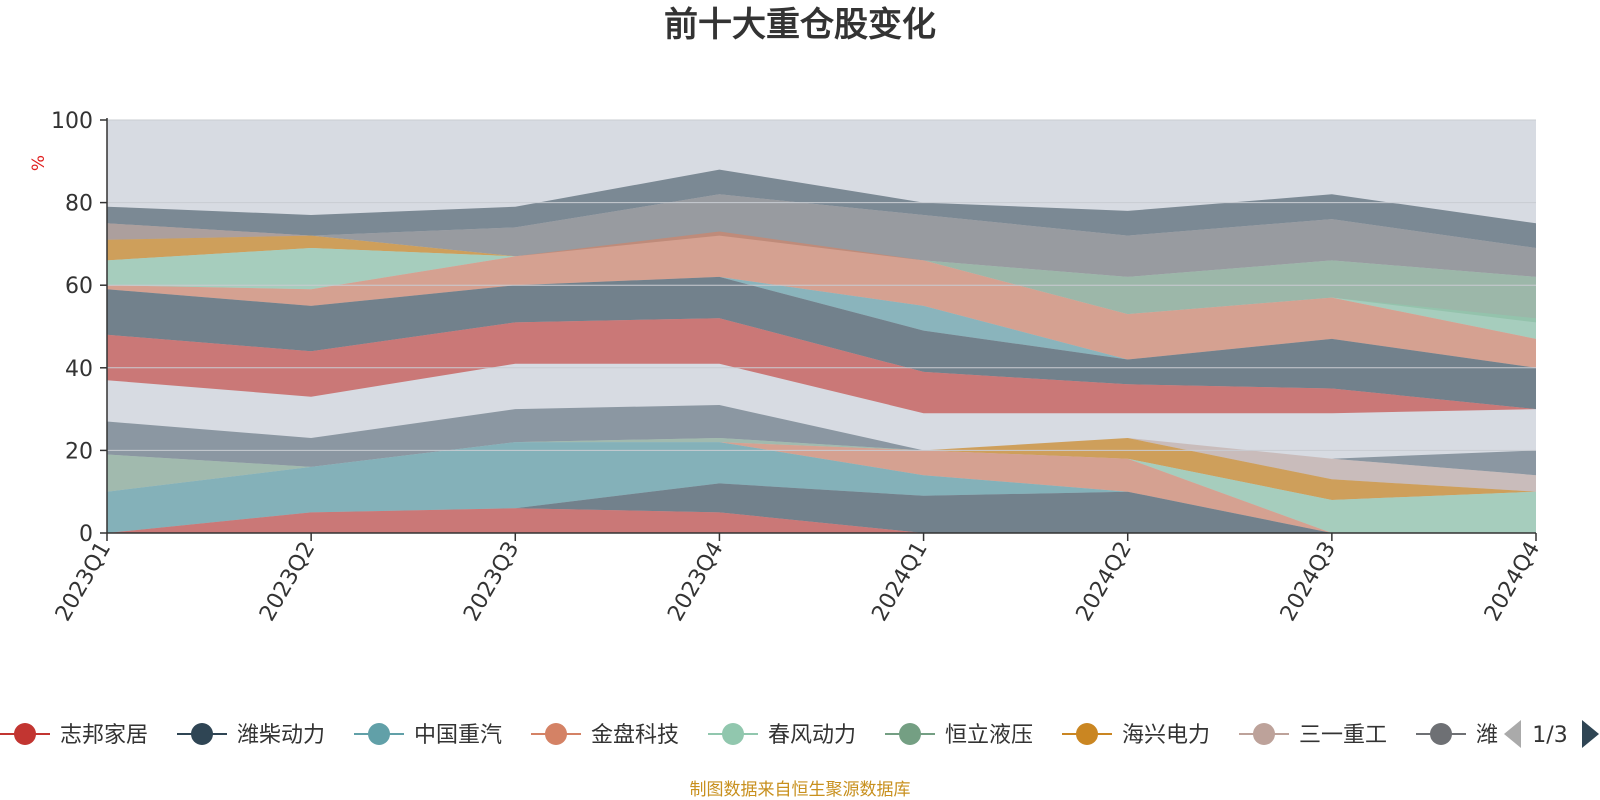 Image resolution: width=1600 pixels, height=800 pixels. Describe the element at coordinates (1457, 735) in the screenshot. I see `legend-item-8: 潍` at that location.